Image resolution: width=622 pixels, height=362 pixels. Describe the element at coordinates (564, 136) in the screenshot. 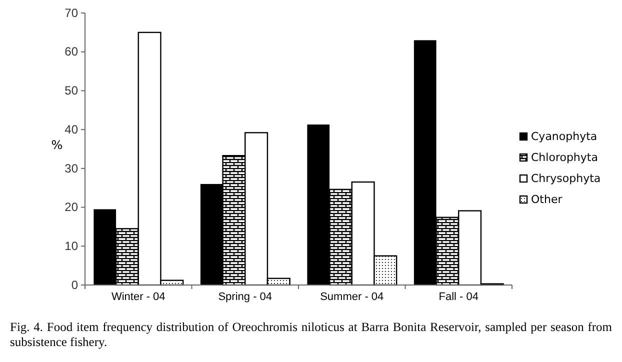

I see `legend-label: Cyanophyta` at that location.